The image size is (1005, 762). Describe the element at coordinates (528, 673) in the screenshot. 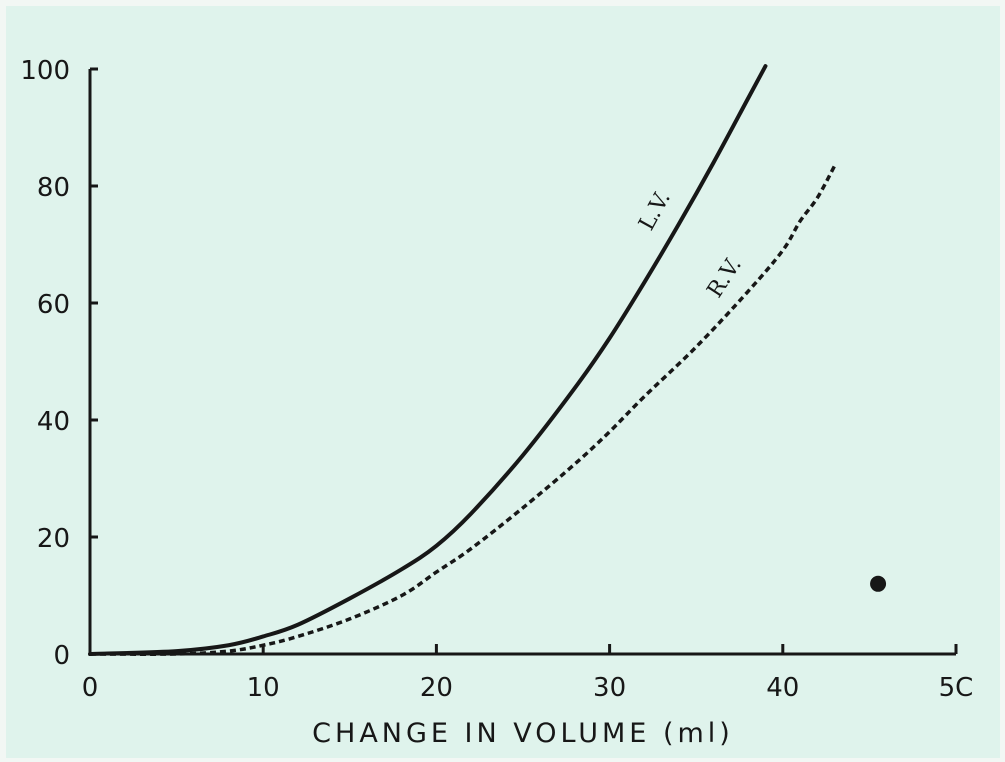

I see `x-ticks: 0 10 20 30 40 5C` at that location.